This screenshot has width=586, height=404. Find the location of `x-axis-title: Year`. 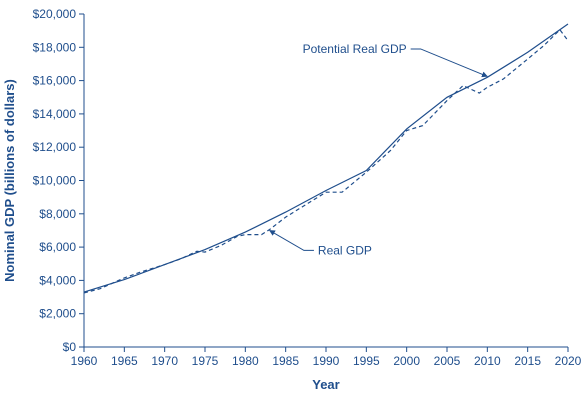

x-axis-title: Year is located at coordinates (325, 384).